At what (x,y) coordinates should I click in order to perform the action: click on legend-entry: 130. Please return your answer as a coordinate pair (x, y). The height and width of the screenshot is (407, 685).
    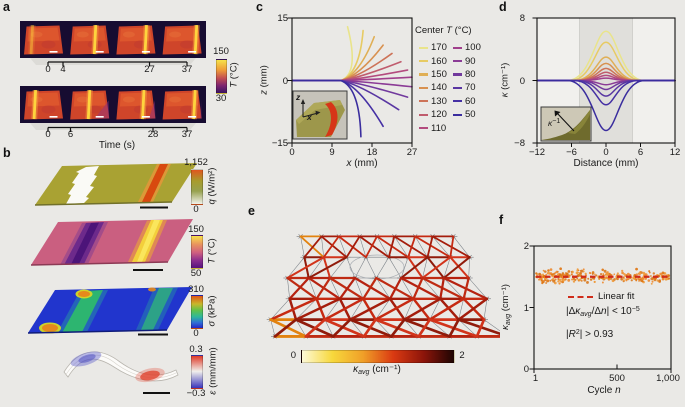
    Looking at the image, I should click on (433, 101).